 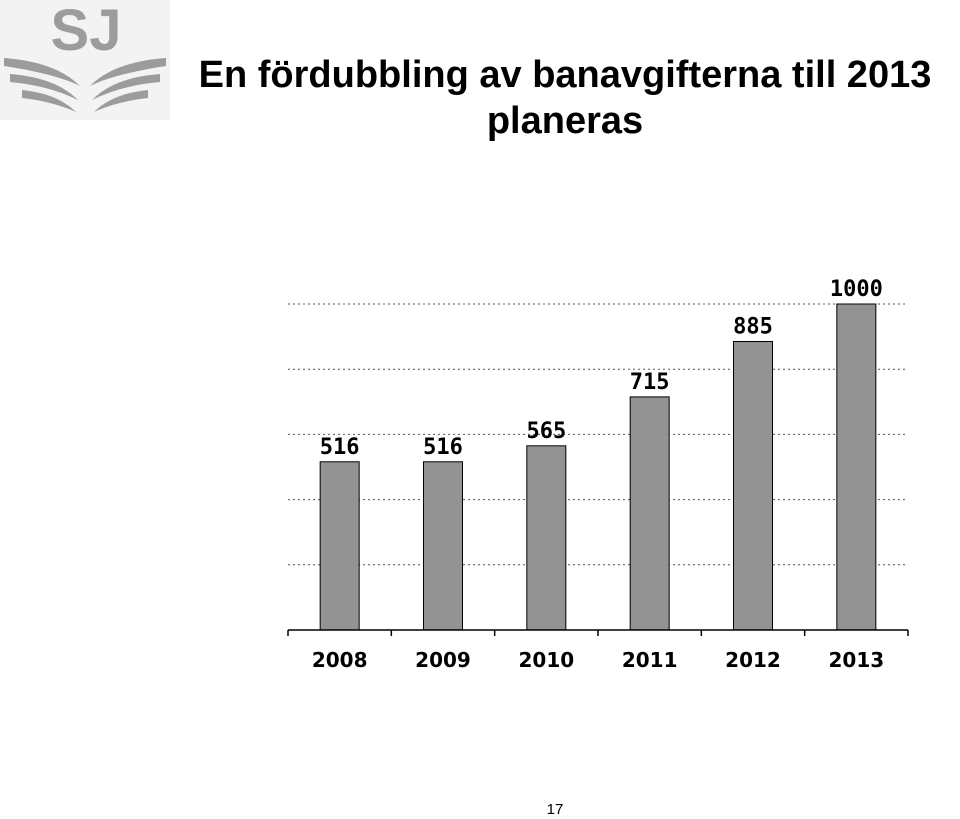 I want to click on data-label-2013: 1000, so click(x=856, y=289).